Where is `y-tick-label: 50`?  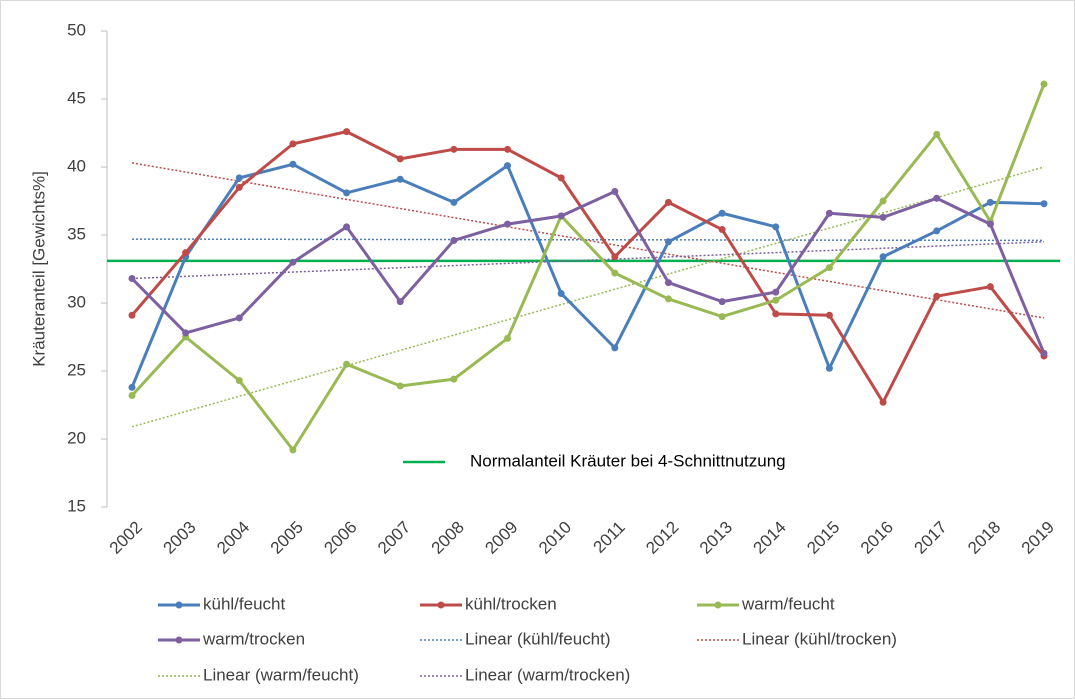
y-tick-label: 50 is located at coordinates (76, 29).